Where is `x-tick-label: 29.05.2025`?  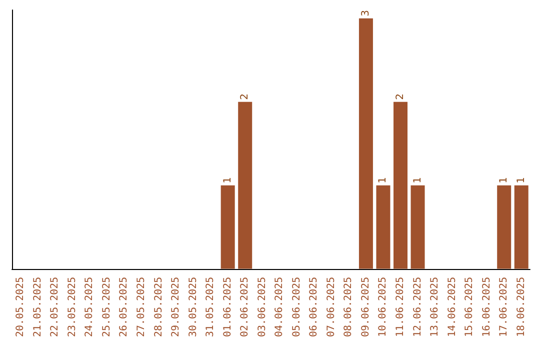
x-tick-label: 29.05.2025 is located at coordinates (176, 307).